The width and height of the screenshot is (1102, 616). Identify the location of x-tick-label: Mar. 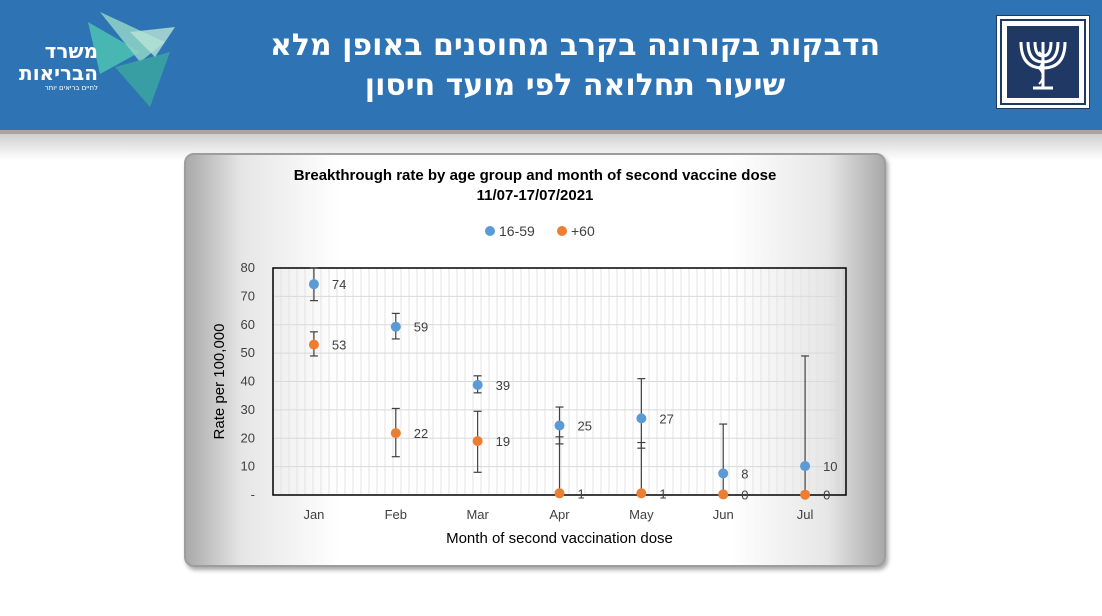
(477, 514).